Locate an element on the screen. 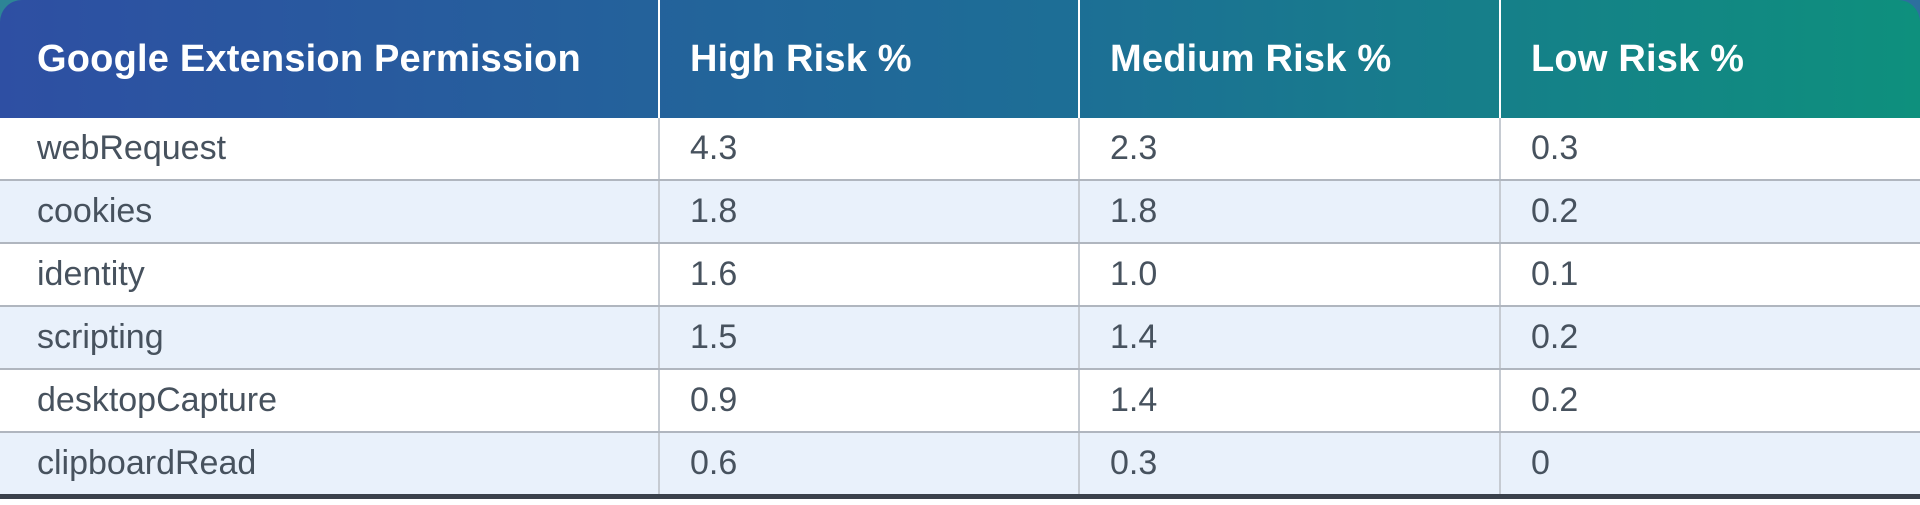 The image size is (1920, 505). cell-permission: webRequest is located at coordinates (132, 148).